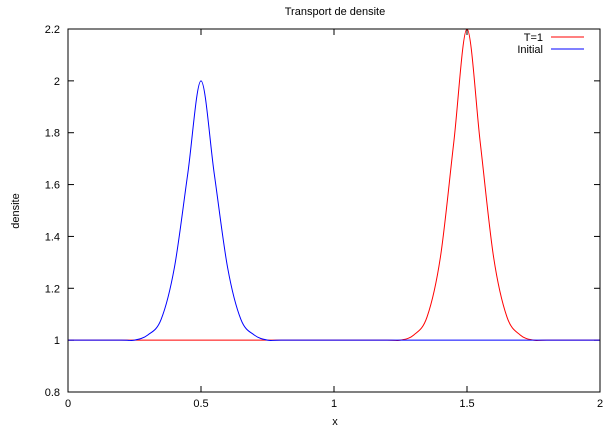  Describe the element at coordinates (57, 82) in the screenshot. I see `y-tick-label: 2` at that location.